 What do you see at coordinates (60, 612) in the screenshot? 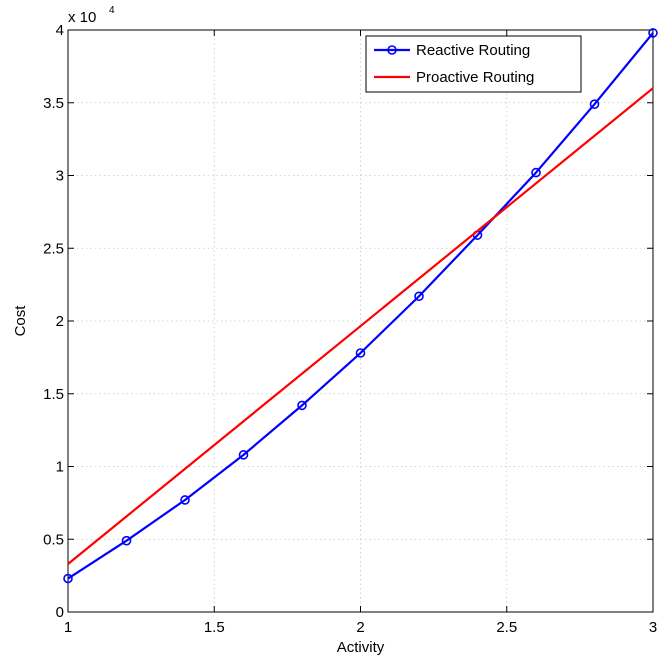
I see `y-tick-label: 0` at bounding box center [60, 612].